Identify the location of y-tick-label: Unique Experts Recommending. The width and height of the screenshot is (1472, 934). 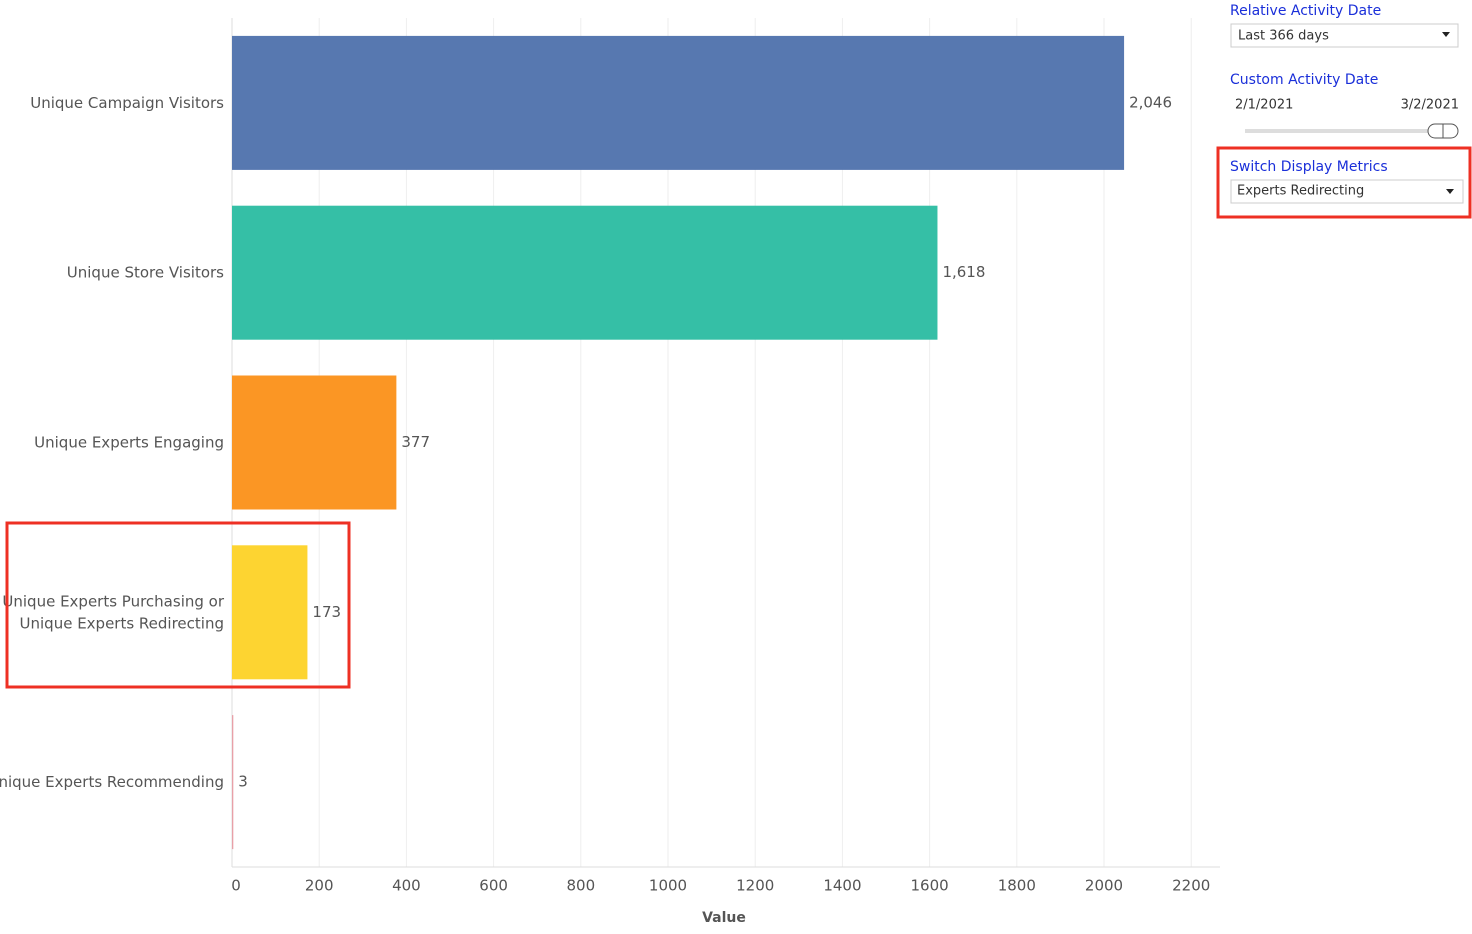
(112, 782).